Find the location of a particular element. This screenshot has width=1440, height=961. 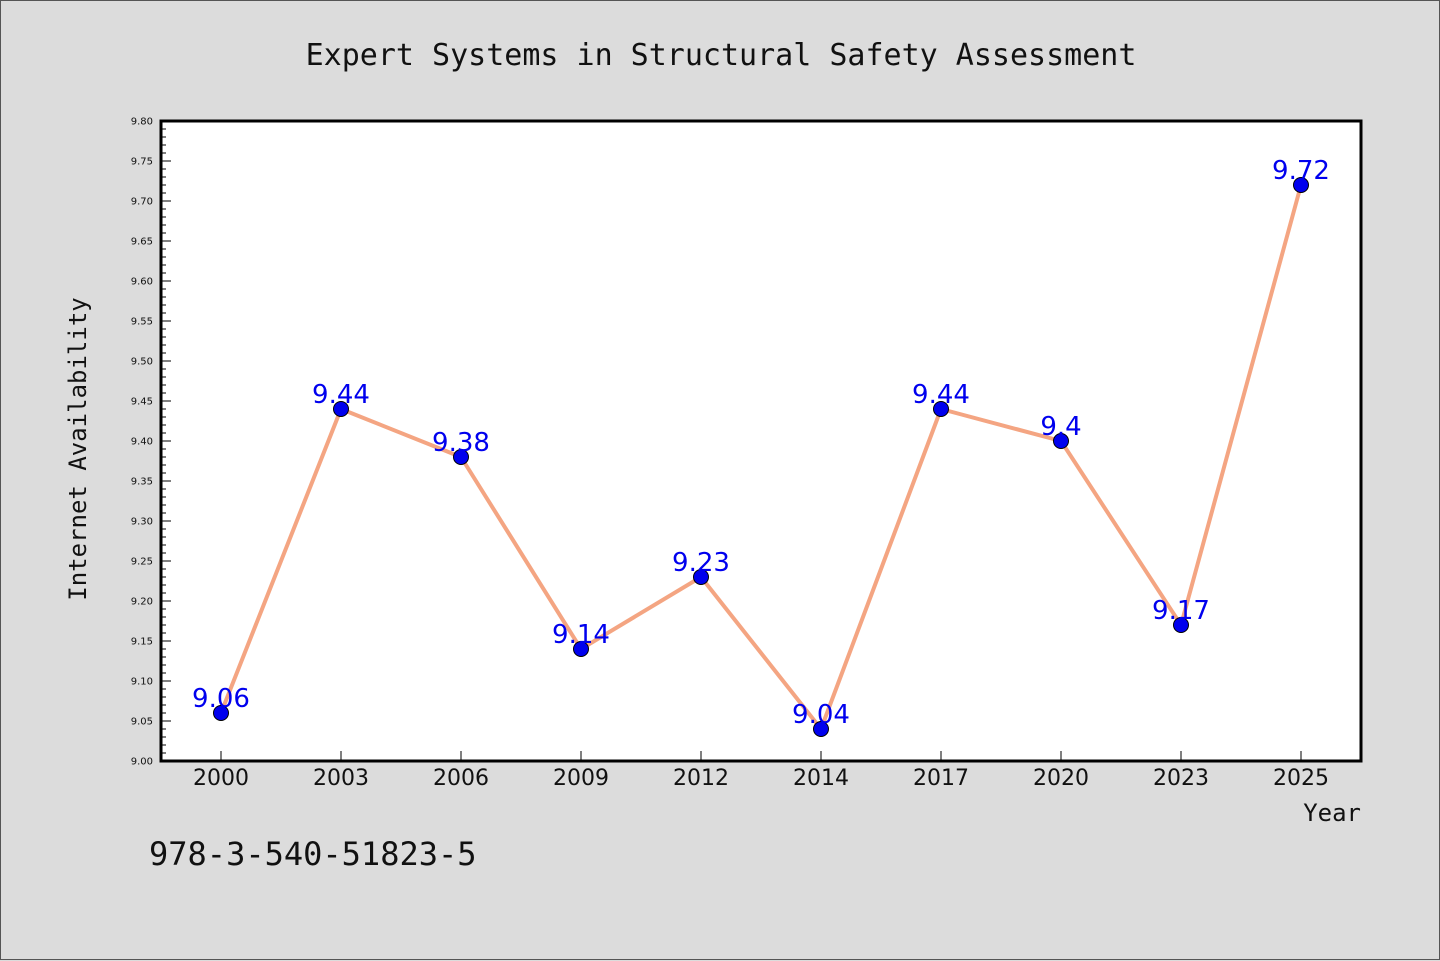

y-tick-label: 9.65 is located at coordinates (142, 242).